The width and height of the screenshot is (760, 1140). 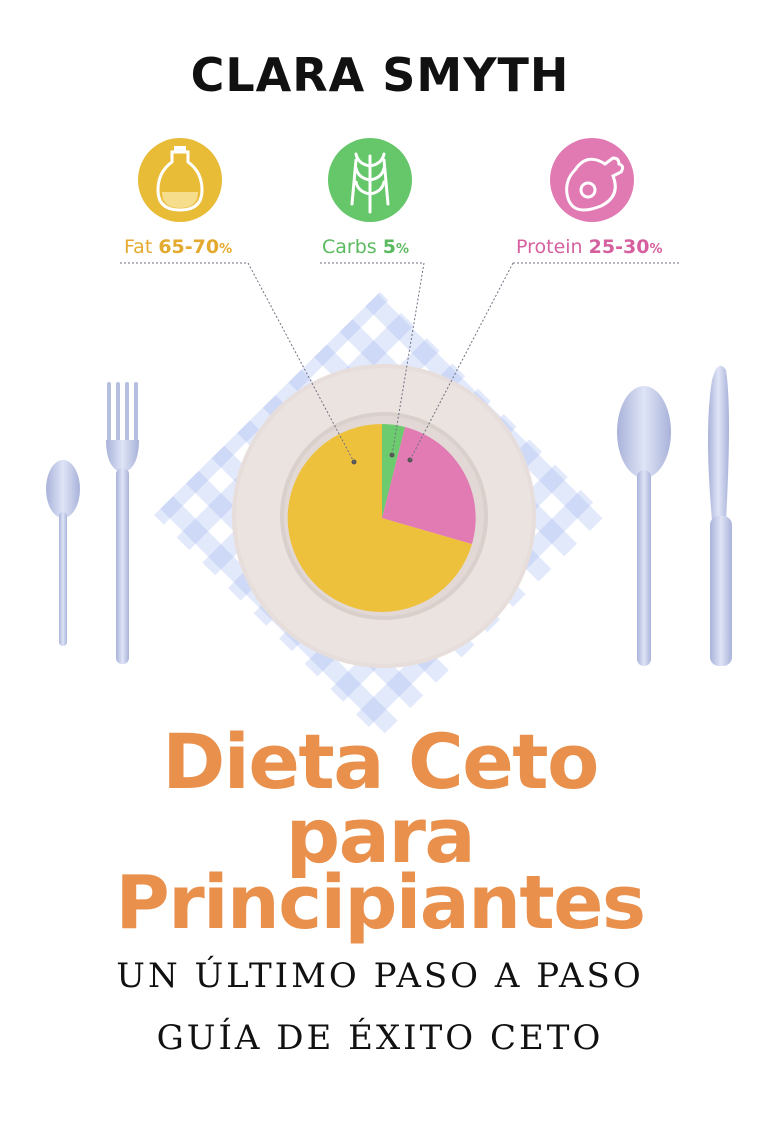 What do you see at coordinates (402, 249) in the screenshot?
I see `macro-unit-carbs: %` at bounding box center [402, 249].